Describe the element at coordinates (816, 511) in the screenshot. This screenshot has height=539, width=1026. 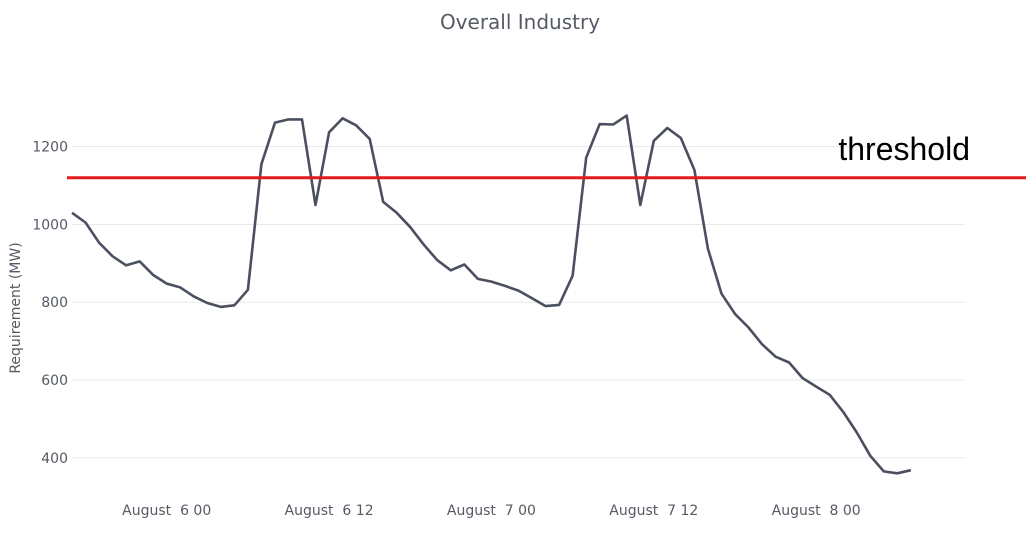
I see `x-tick-label: August 8 00` at that location.